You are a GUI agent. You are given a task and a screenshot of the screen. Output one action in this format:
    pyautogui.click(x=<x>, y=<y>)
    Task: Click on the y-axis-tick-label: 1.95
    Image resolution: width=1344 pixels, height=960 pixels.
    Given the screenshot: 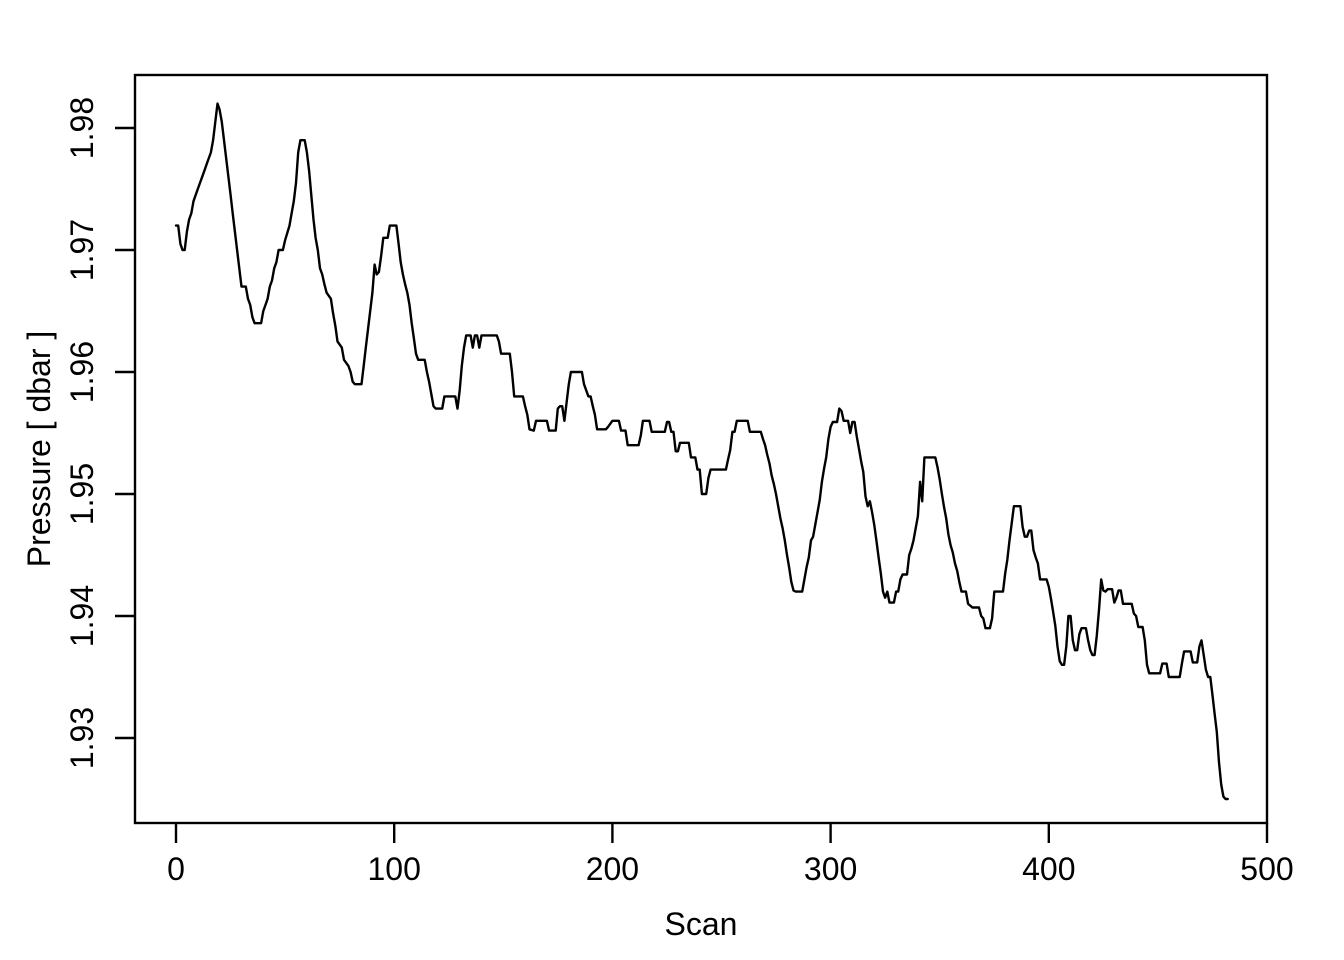 What is the action you would take?
    pyautogui.click(x=82, y=494)
    